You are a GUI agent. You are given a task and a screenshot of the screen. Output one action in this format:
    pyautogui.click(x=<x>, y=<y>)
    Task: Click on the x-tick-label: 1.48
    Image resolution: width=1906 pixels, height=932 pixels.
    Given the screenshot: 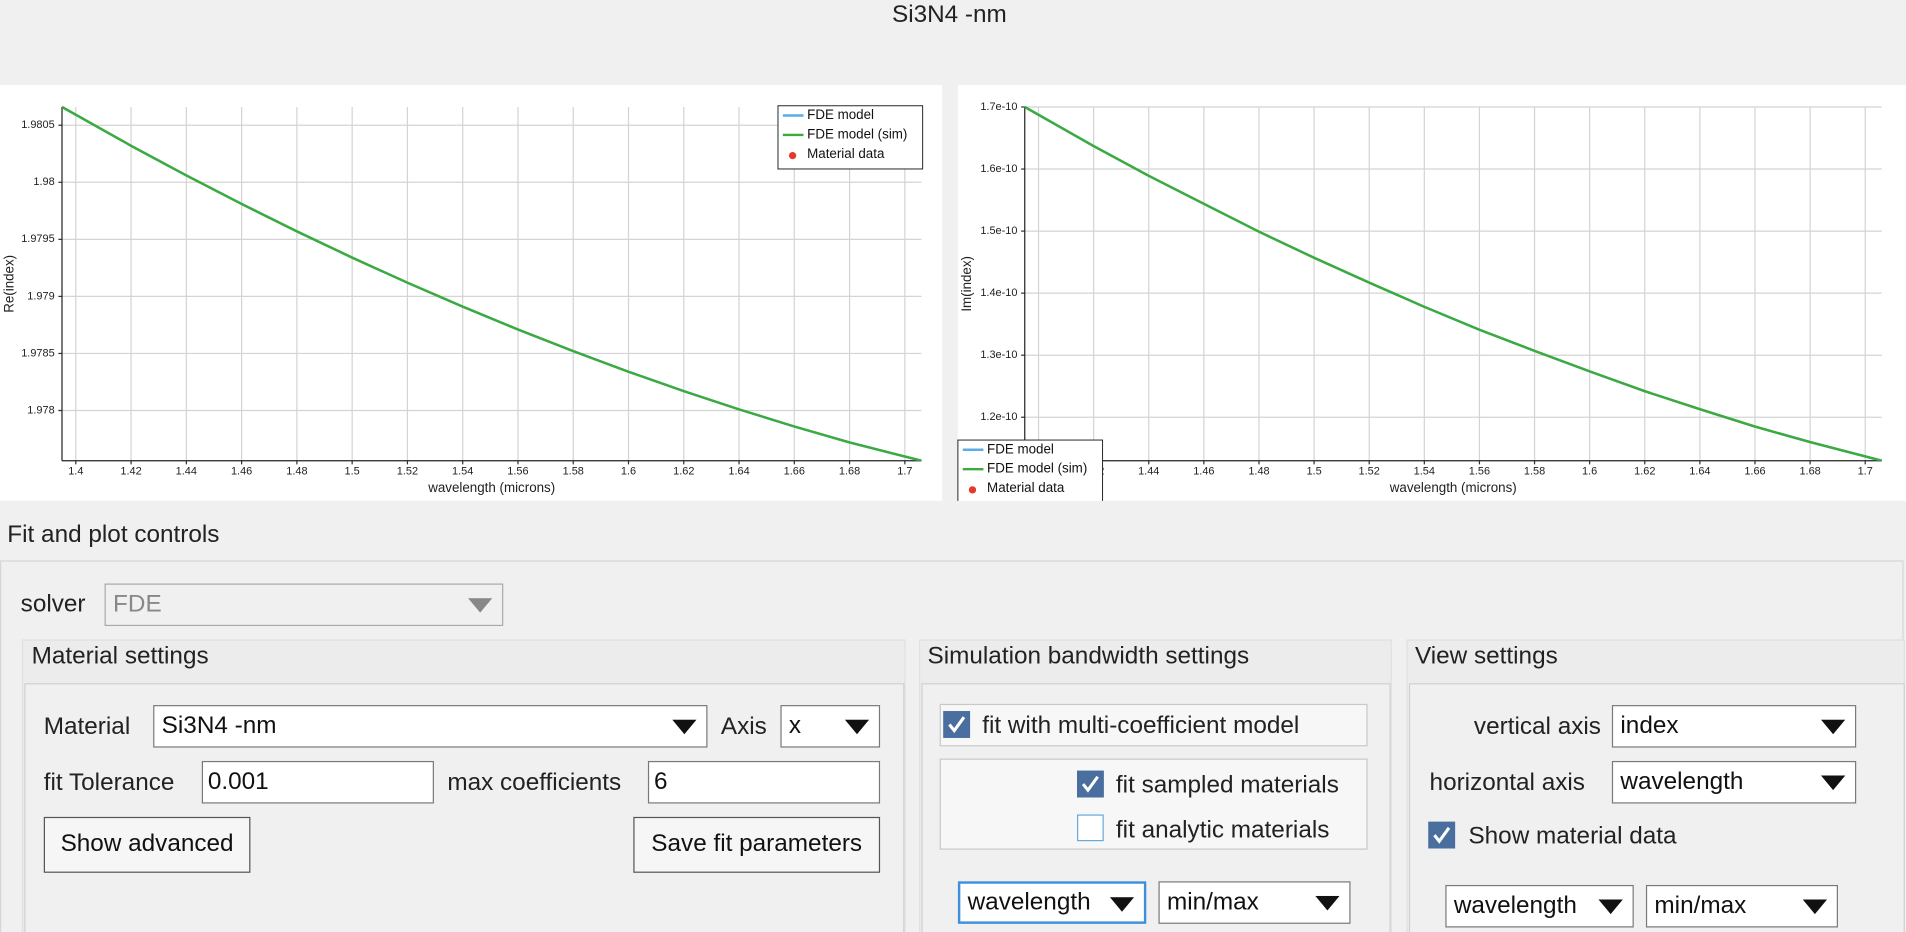 What is the action you would take?
    pyautogui.click(x=296, y=472)
    